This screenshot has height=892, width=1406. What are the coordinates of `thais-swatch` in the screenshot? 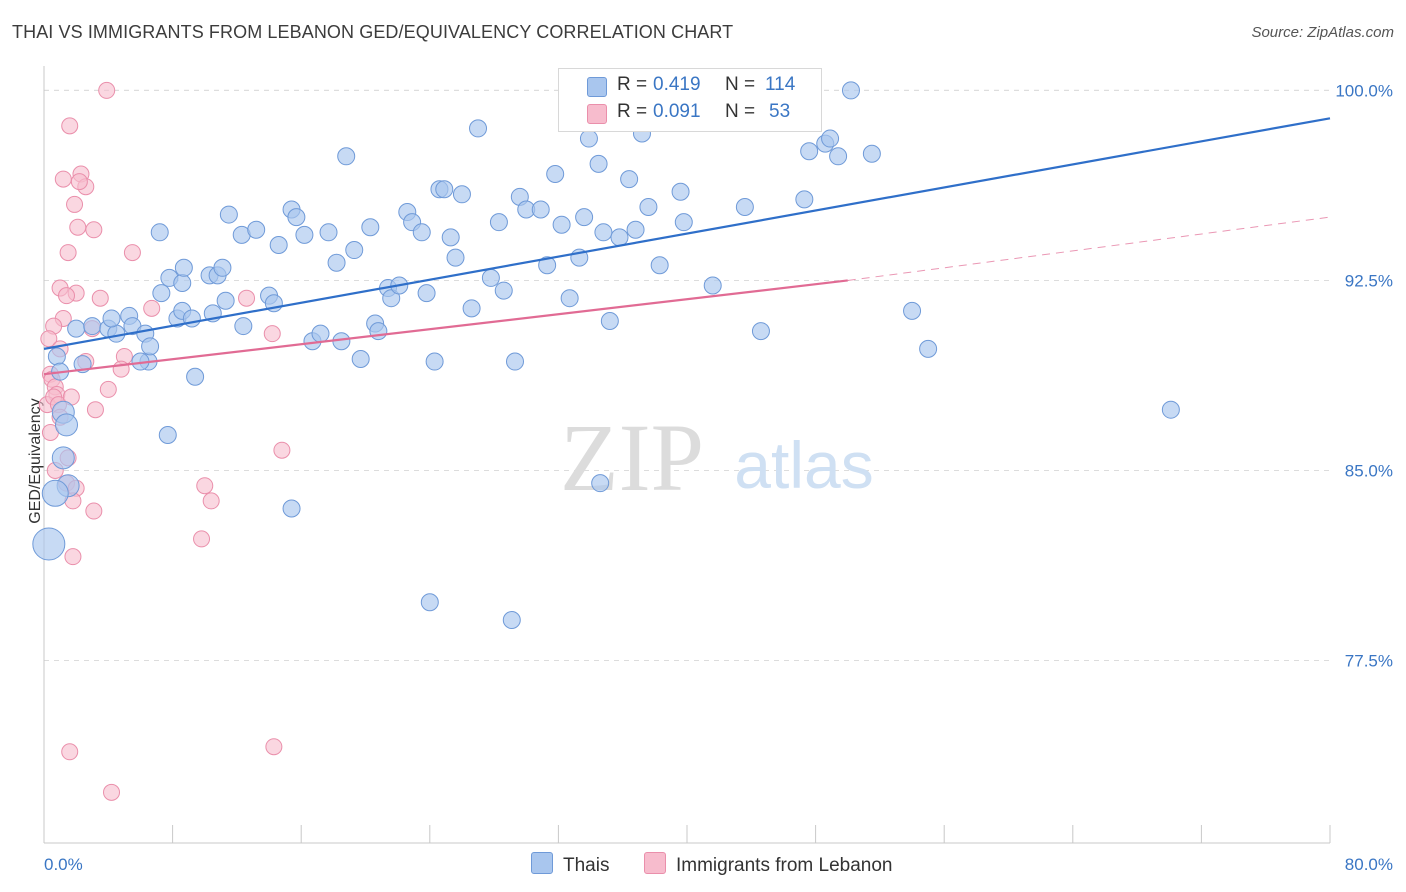 It's located at (542, 863).